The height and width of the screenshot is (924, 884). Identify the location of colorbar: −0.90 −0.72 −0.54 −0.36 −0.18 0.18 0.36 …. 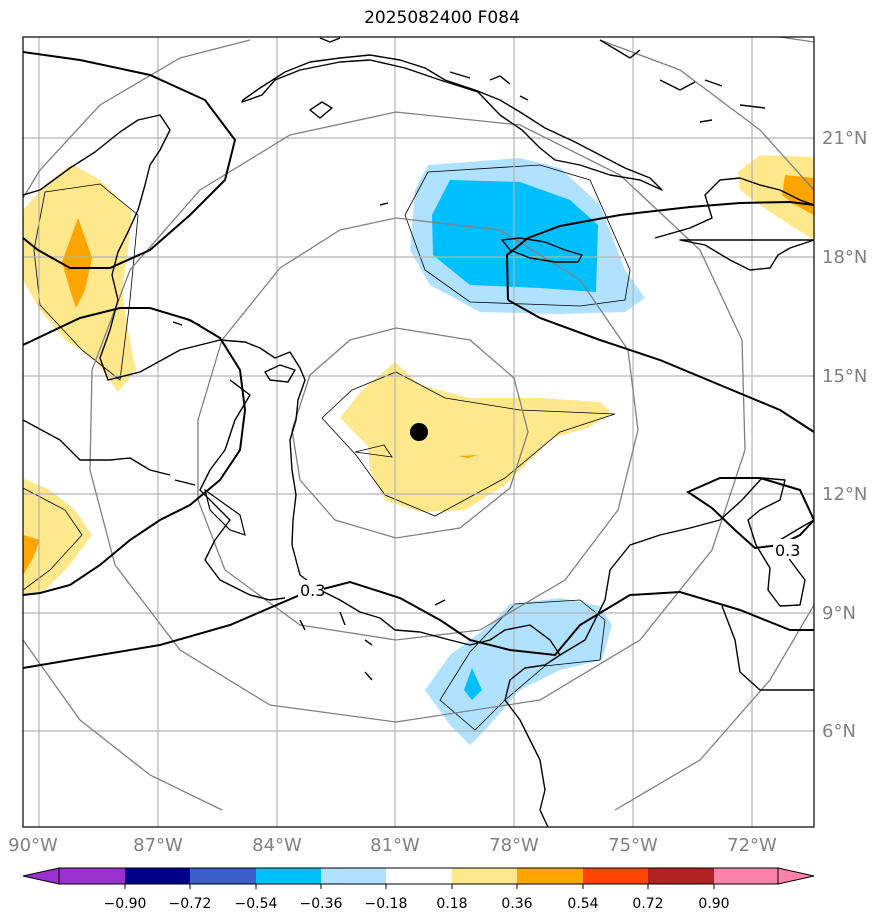
(418, 889).